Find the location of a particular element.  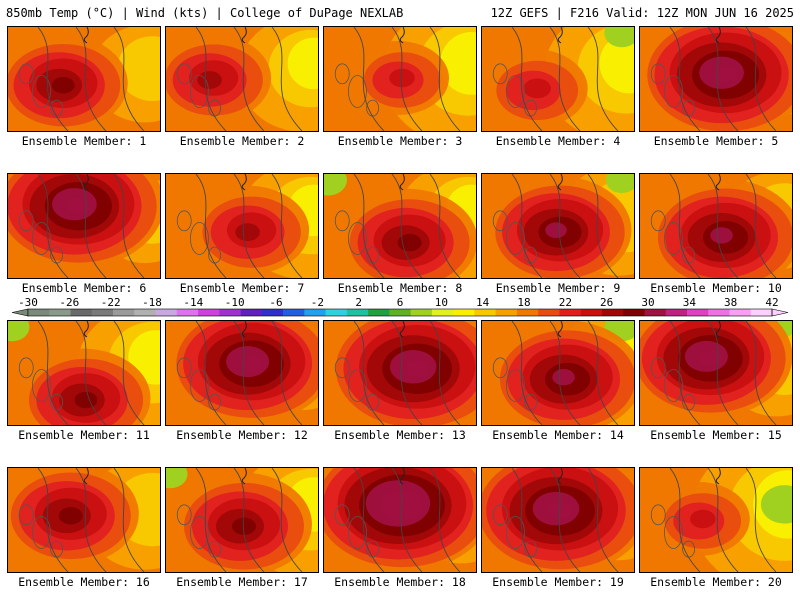

ensemble-member-label: Ensemble Member: 8 is located at coordinates (400, 288).